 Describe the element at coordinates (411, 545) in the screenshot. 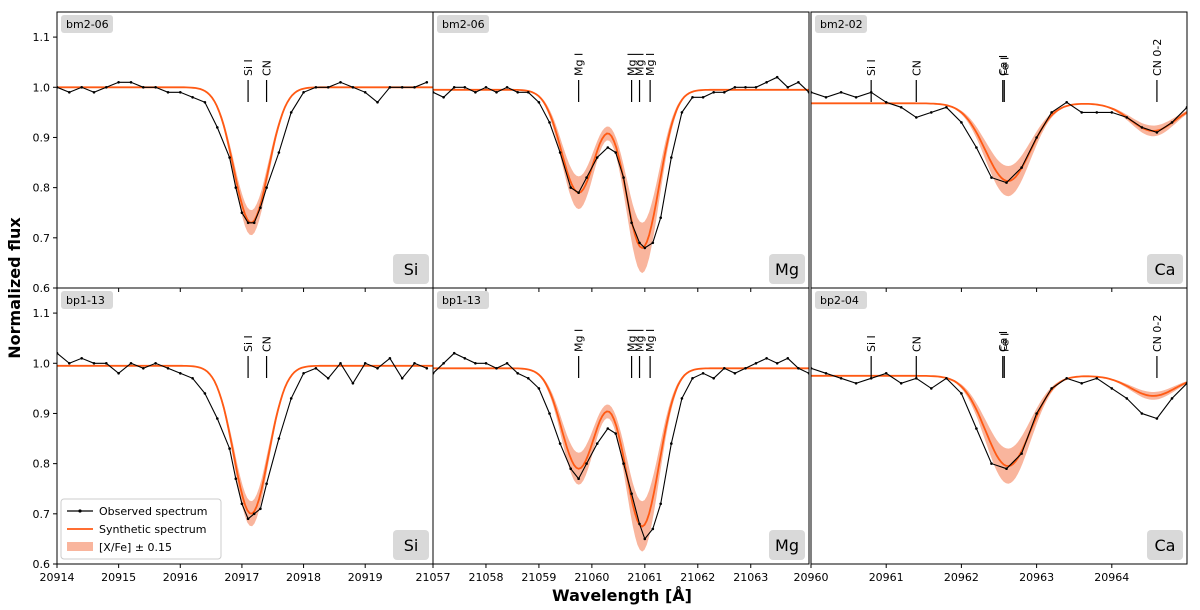

I see `element-label: Si` at that location.